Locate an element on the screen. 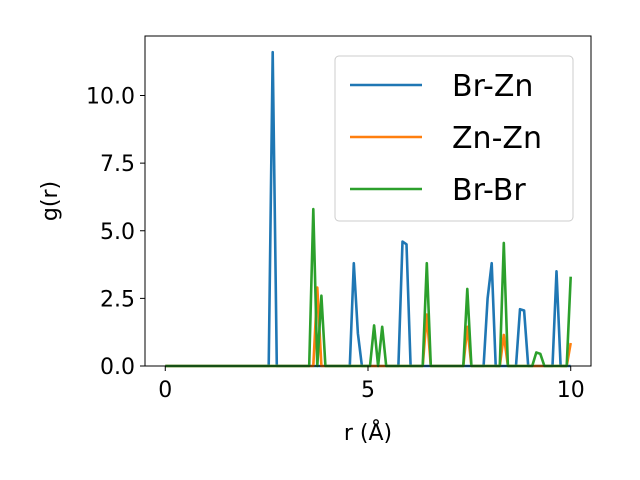 This screenshot has height=480, width=640. x-tick-label: 5 is located at coordinates (368, 390).